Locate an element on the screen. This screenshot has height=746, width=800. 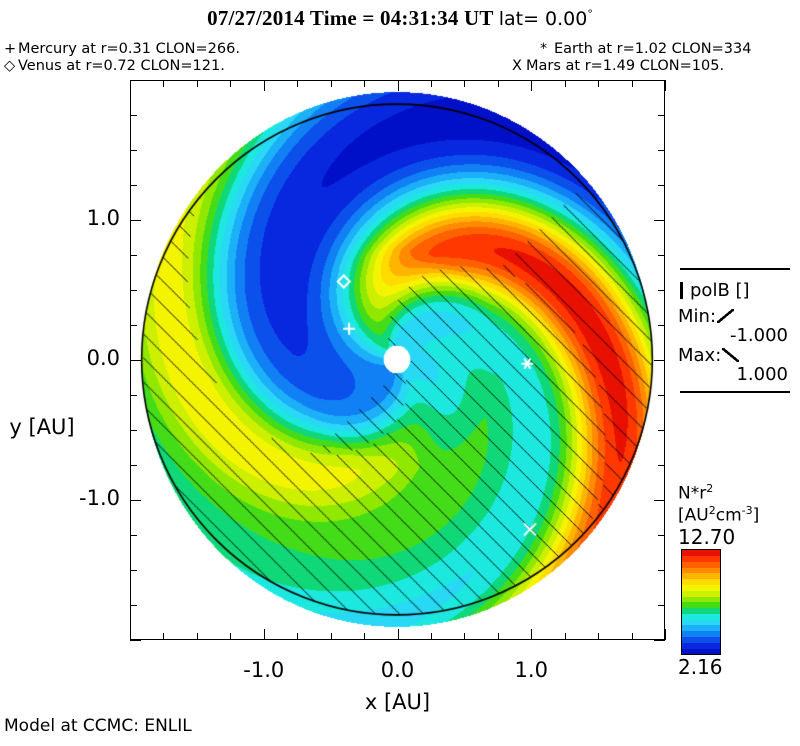
colorbar-units-mid: cm is located at coordinates (728, 515).